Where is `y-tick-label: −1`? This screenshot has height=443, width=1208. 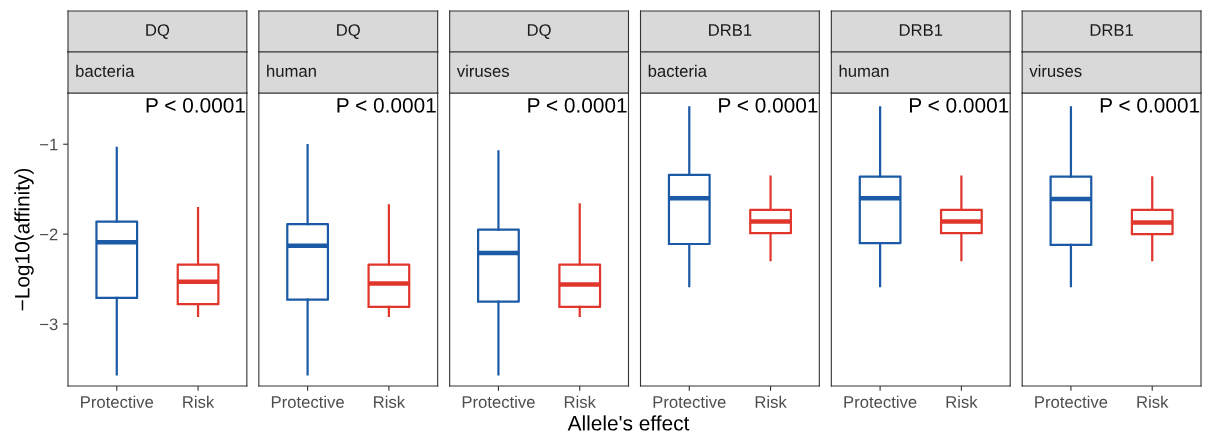
y-tick-label: −1 is located at coordinates (49, 144).